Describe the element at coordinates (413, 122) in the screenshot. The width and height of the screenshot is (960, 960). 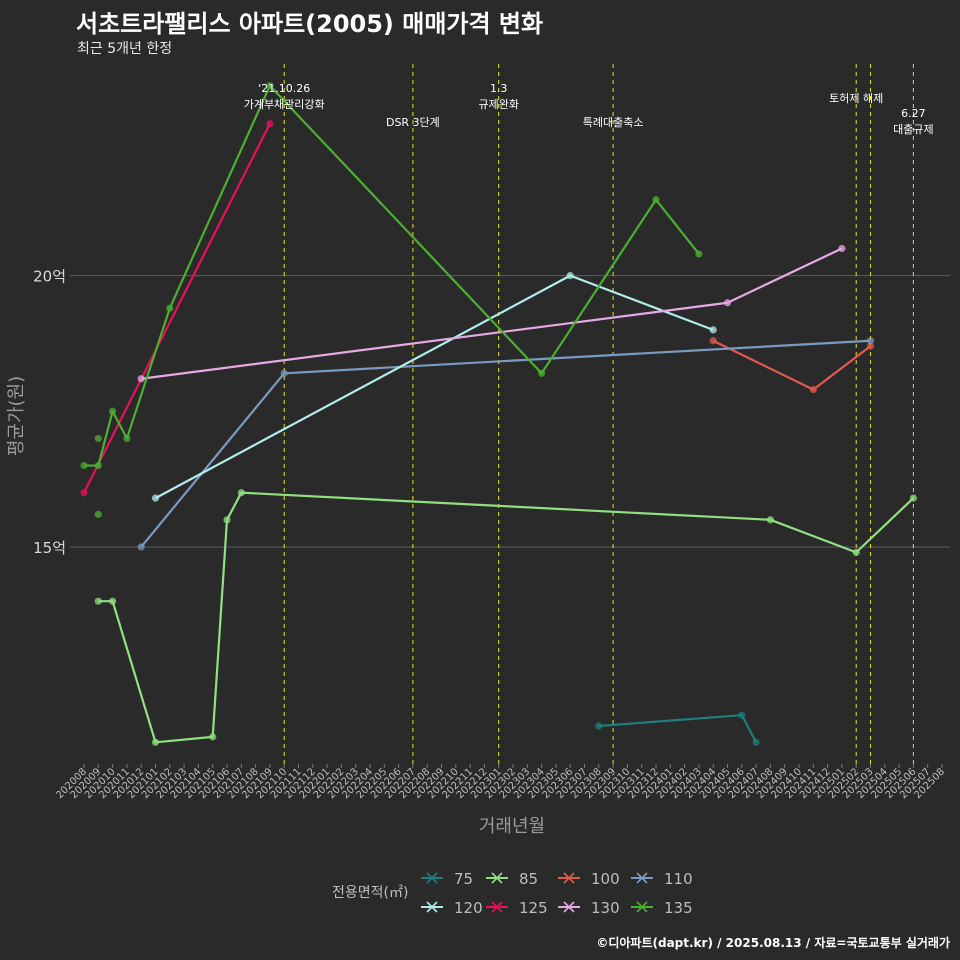
I see `annotation-202207: DSR 3단계` at that location.